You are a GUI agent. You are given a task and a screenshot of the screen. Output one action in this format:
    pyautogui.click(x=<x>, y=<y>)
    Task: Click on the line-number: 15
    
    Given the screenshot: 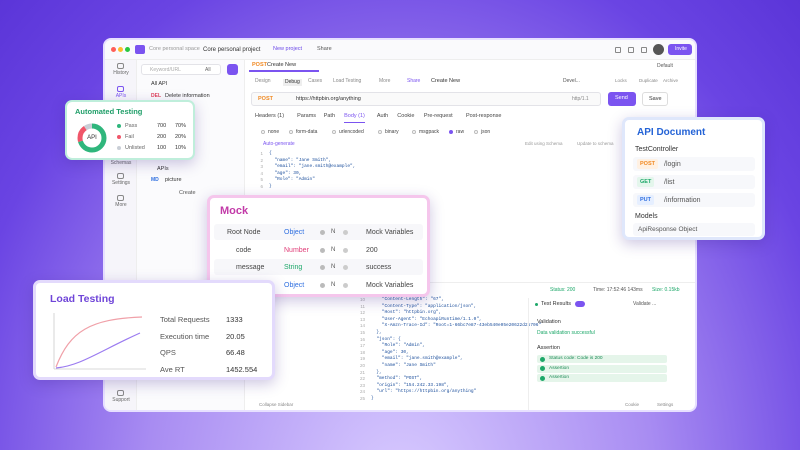 What is the action you would take?
    pyautogui.click(x=362, y=332)
    